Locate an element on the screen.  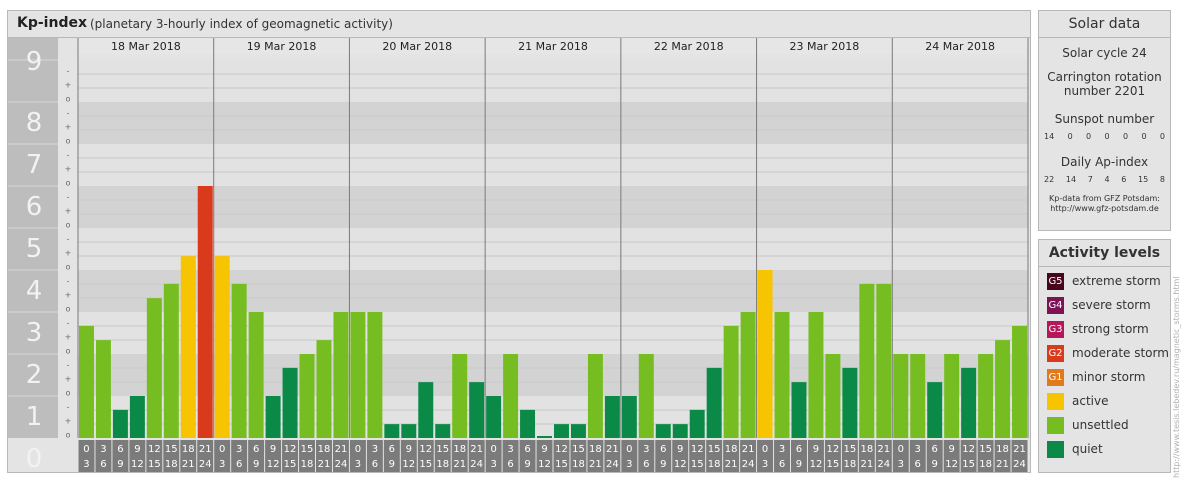
kp-level-label: 3 is located at coordinates (34, 333).